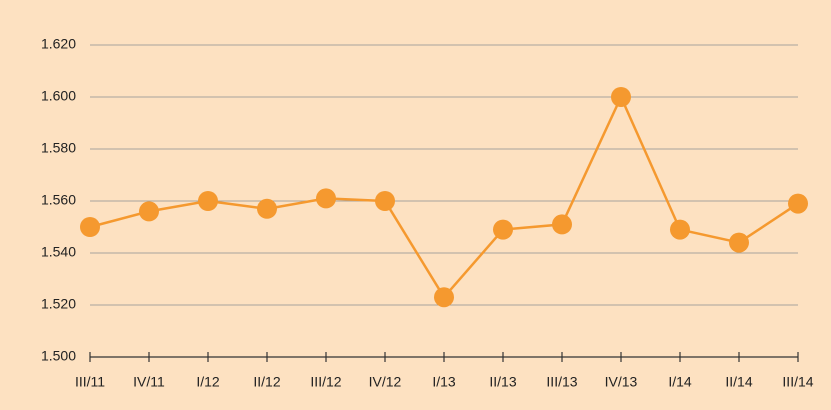 This screenshot has width=831, height=410. I want to click on y-tick-label: 1.560, so click(58, 200).